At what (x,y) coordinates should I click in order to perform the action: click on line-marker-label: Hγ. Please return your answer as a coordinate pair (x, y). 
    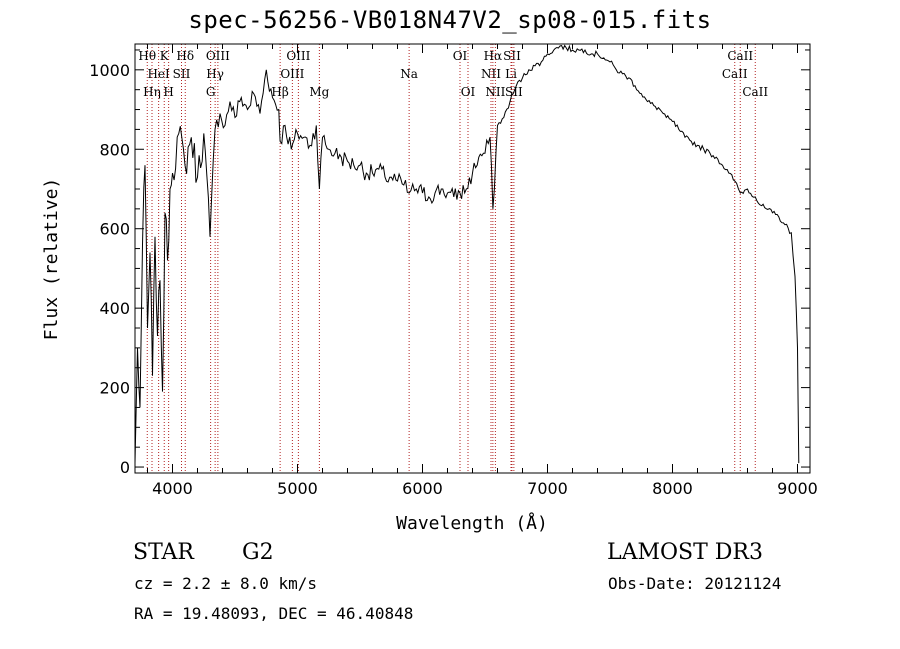
    Looking at the image, I should click on (215, 74).